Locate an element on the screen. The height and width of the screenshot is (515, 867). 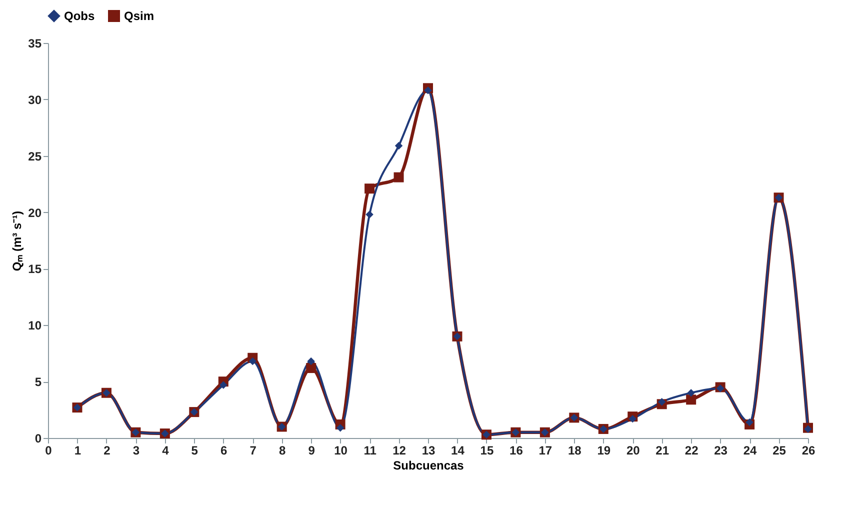
x-tick-label: 6 is located at coordinates (224, 451).